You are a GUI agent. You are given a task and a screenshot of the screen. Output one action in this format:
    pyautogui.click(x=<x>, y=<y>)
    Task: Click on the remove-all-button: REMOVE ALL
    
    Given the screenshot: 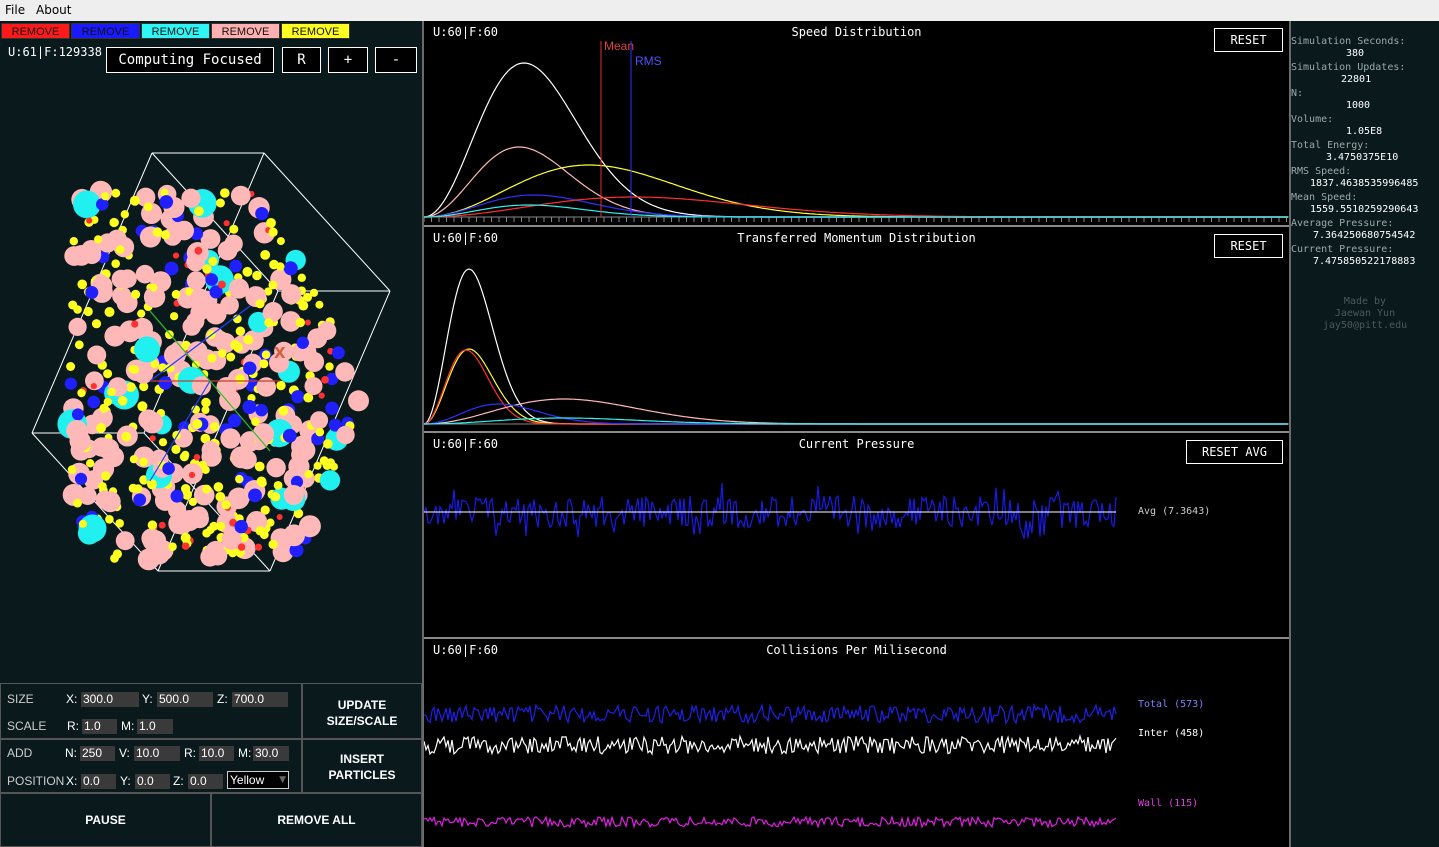 What is the action you would take?
    pyautogui.click(x=316, y=820)
    